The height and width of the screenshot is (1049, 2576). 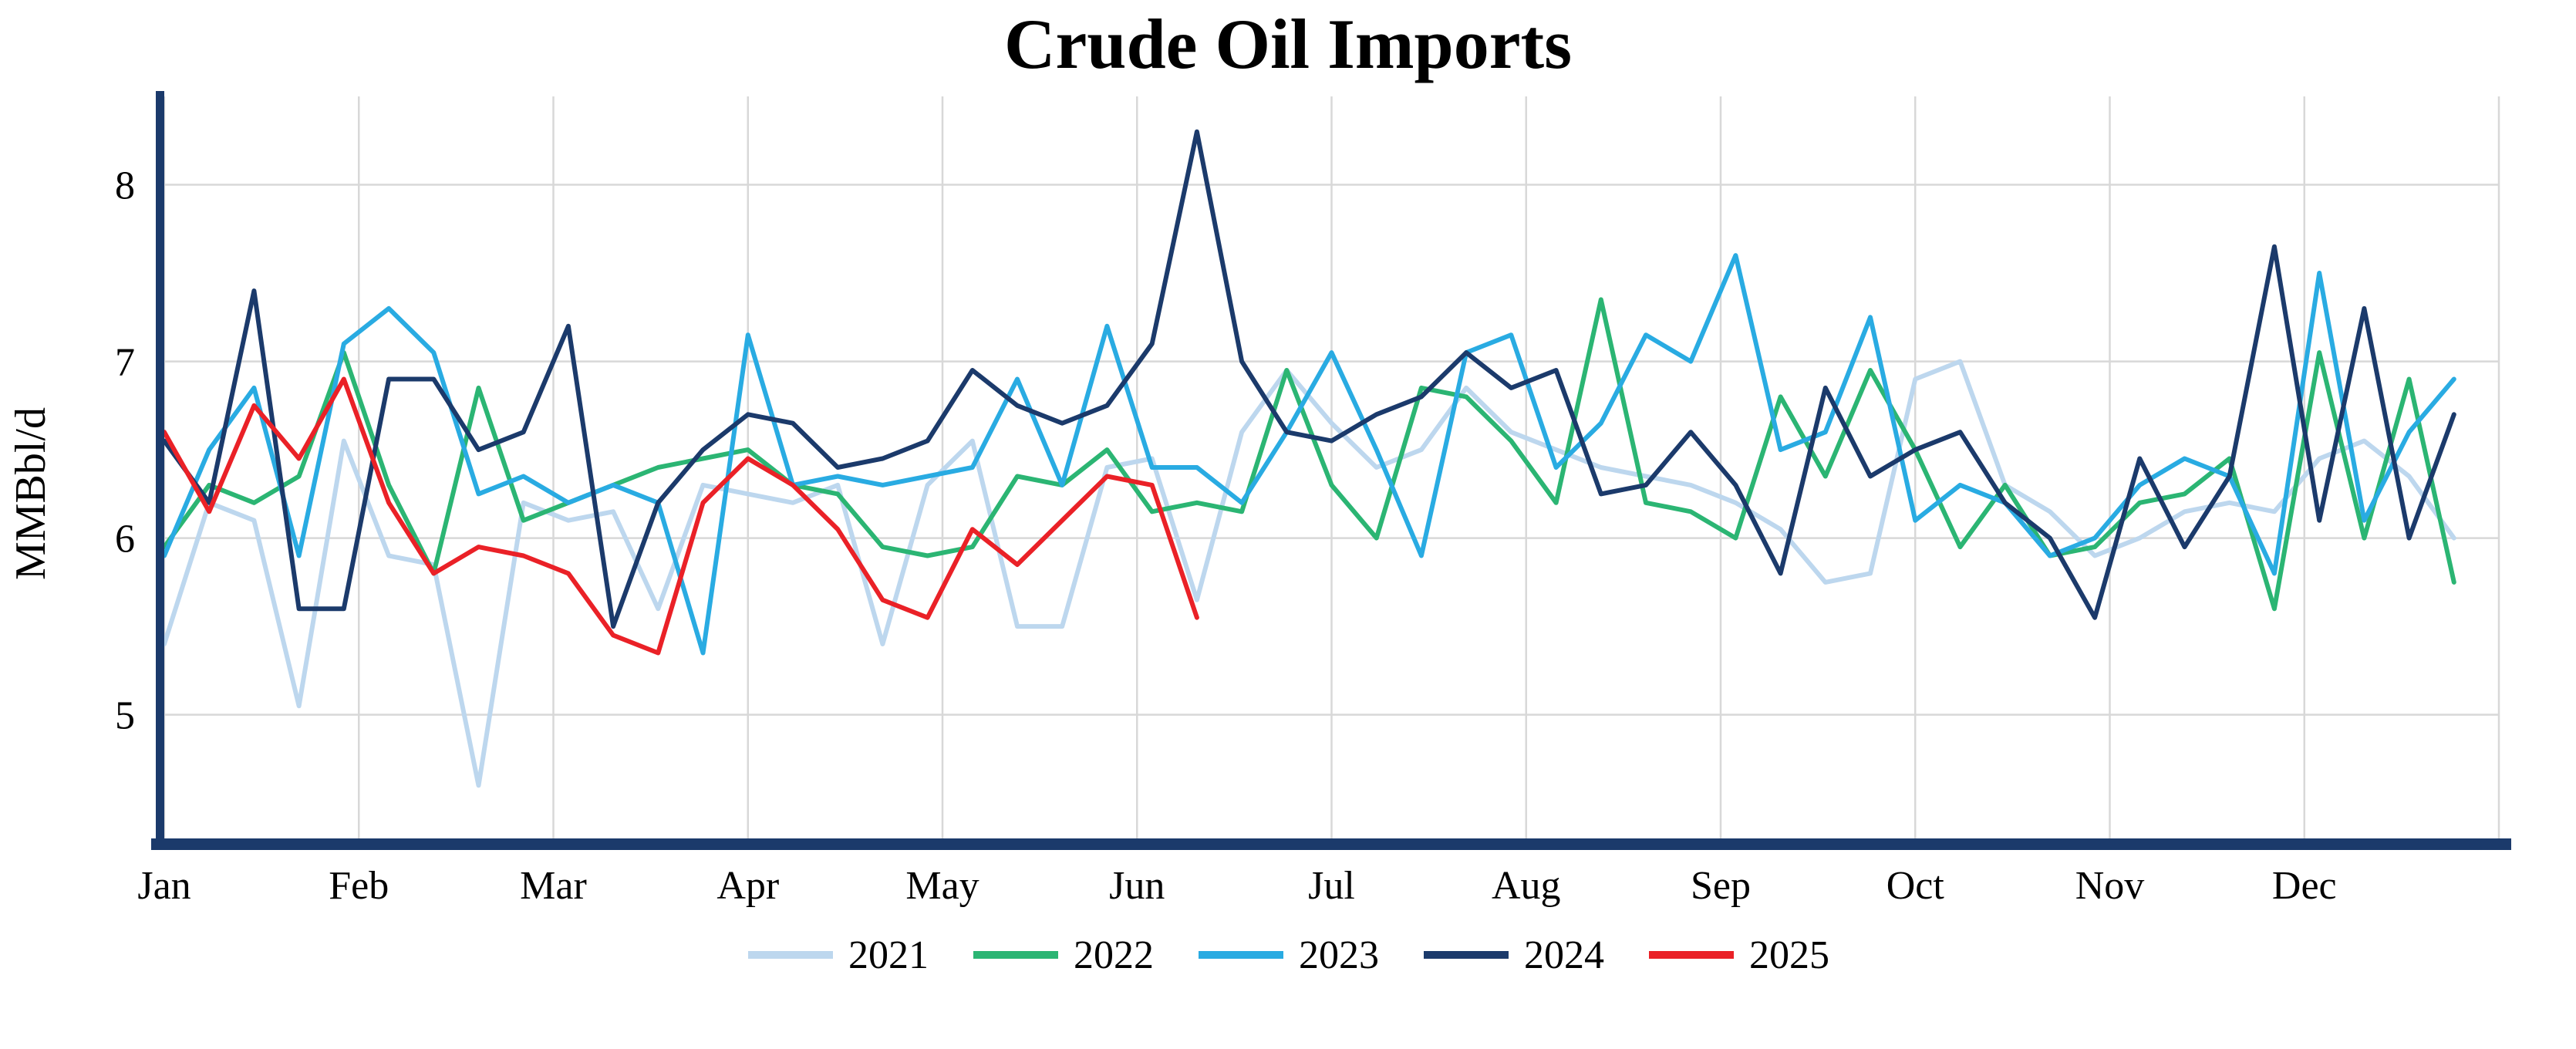 I want to click on y-tick-label-7: 7, so click(x=125, y=363).